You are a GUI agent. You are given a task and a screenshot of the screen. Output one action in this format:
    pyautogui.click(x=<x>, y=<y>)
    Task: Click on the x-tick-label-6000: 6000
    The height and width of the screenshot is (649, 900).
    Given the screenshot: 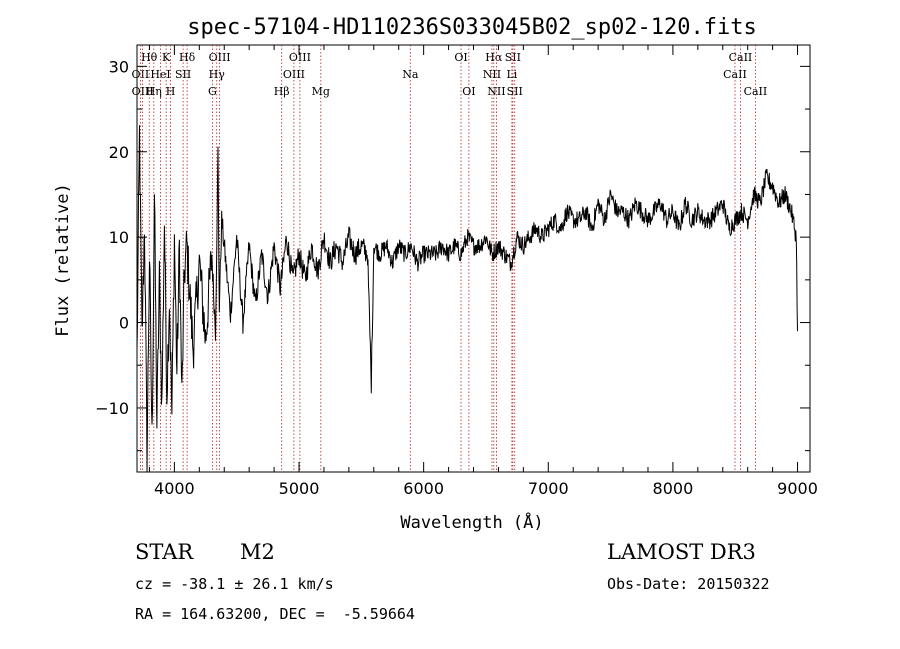 What is the action you would take?
    pyautogui.click(x=423, y=488)
    